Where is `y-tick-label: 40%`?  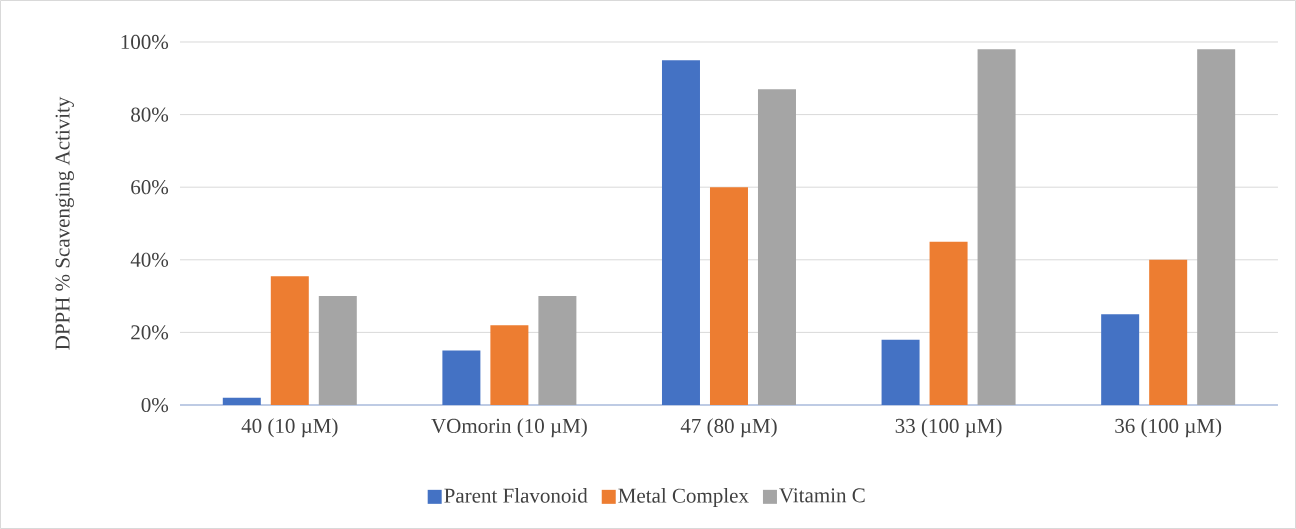
y-tick-label: 40% is located at coordinates (149, 259).